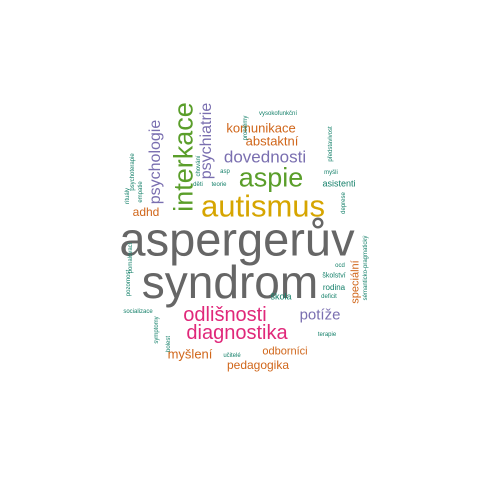 This screenshot has height=480, width=480. What do you see at coordinates (329, 297) in the screenshot?
I see `word-deficit: deficit` at bounding box center [329, 297].